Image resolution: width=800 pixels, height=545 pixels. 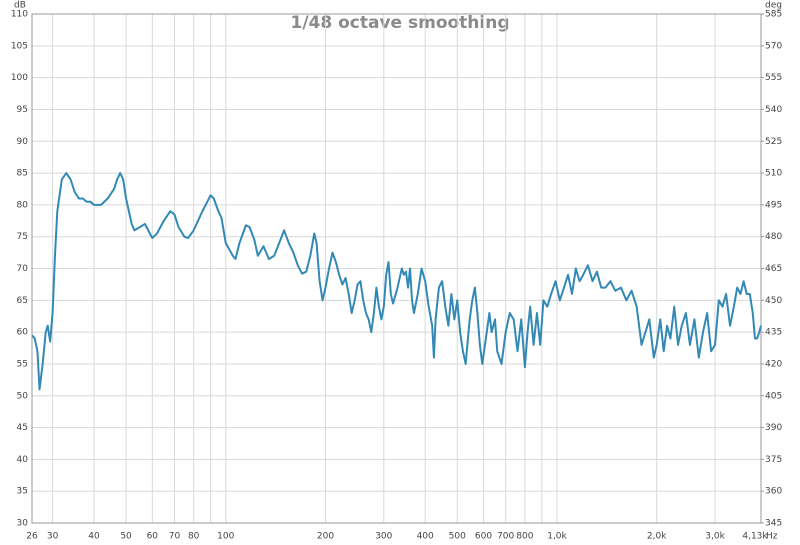 What do you see at coordinates (483, 537) in the screenshot?
I see `x-tick-label: 600` at bounding box center [483, 537].